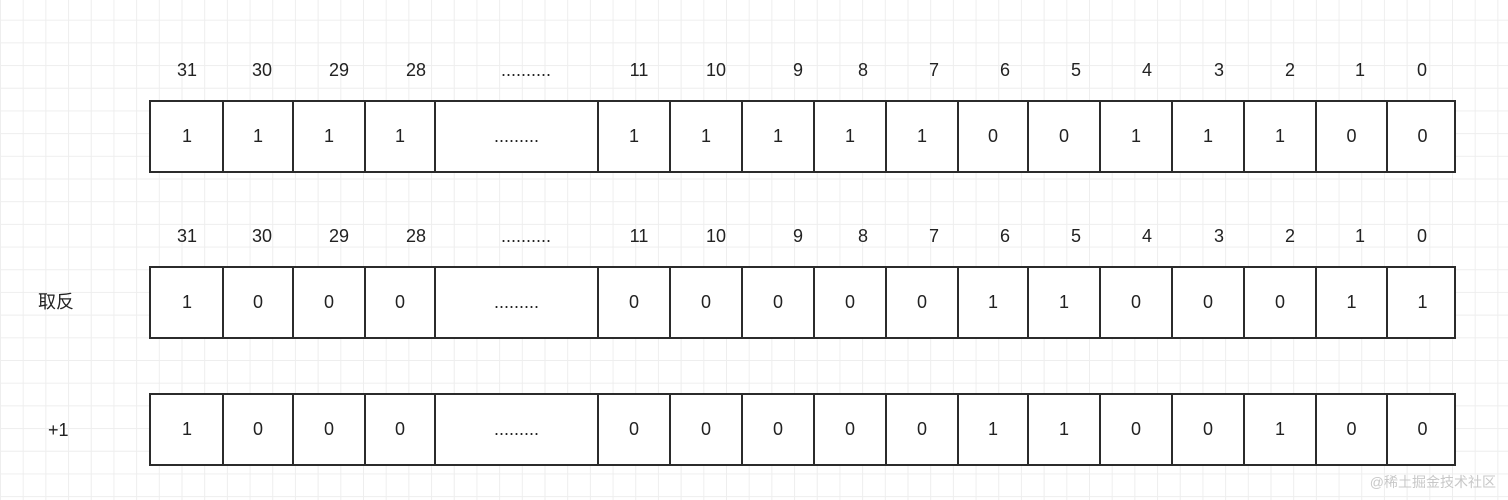  I want to click on bit-row: 1 0 0 0......... 0 0 0 0 0 1 1 0 0 1 0 0, so click(802, 429).